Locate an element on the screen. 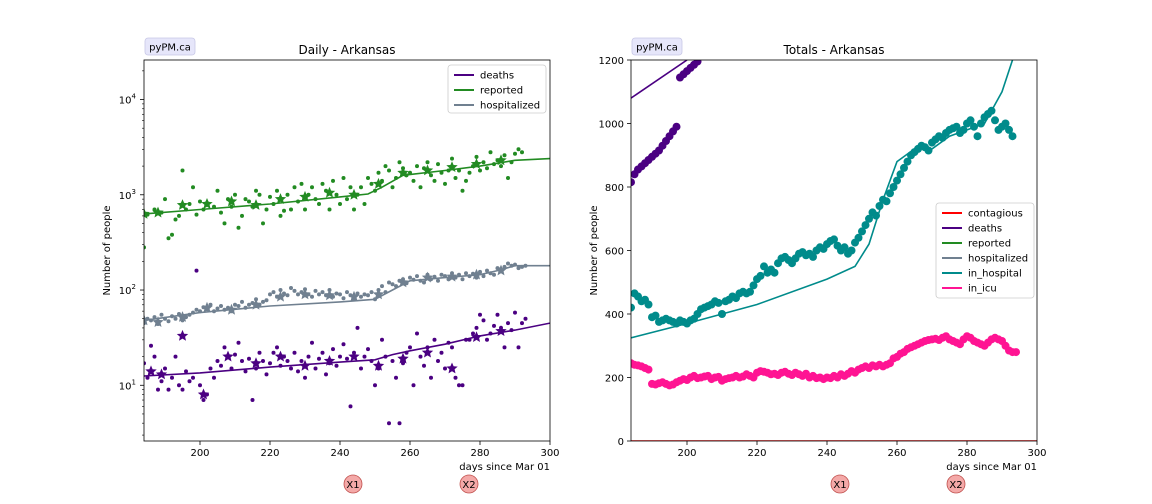 The height and width of the screenshot is (504, 1152). source-badge-text: pyPM.ca is located at coordinates (657, 48).